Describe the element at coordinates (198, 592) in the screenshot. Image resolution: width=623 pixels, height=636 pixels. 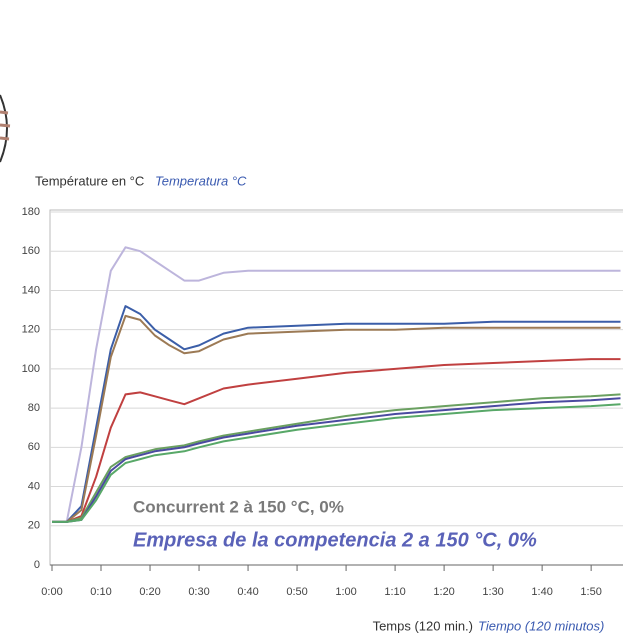
I see `x-tick-label: 0:30` at that location.